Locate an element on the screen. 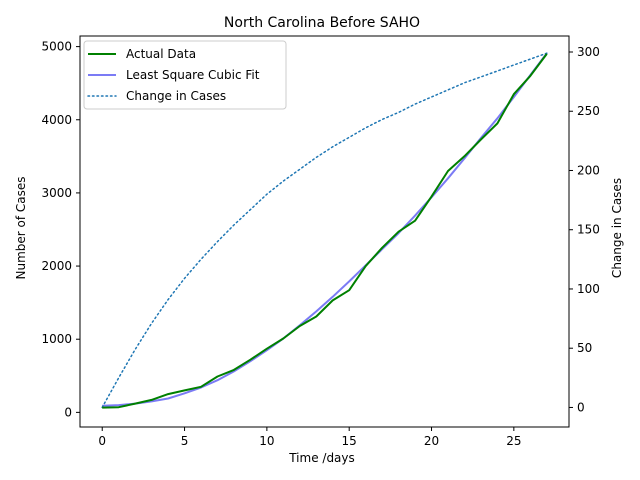  right-axis-ticks: 0 50 100 150 200 250 300 is located at coordinates (584, 229).